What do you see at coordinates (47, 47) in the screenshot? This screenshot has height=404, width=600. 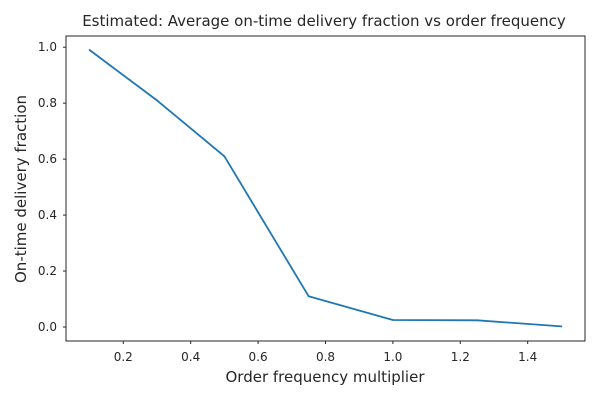 I see `y-tick-label: 1.0` at bounding box center [47, 47].